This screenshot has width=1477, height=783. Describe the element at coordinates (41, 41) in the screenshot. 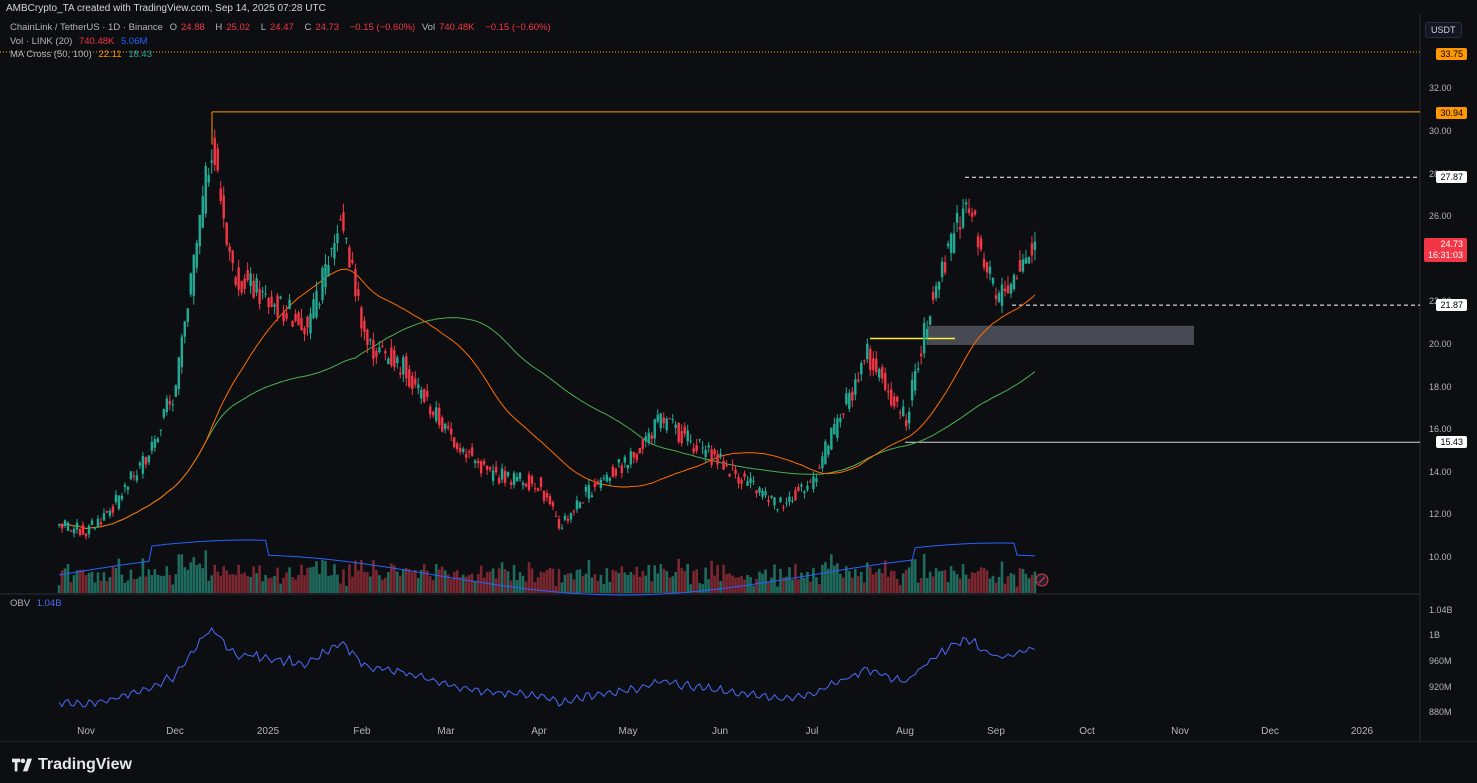

I see `volume-indicator-label: Vol · LINK (20)` at that location.